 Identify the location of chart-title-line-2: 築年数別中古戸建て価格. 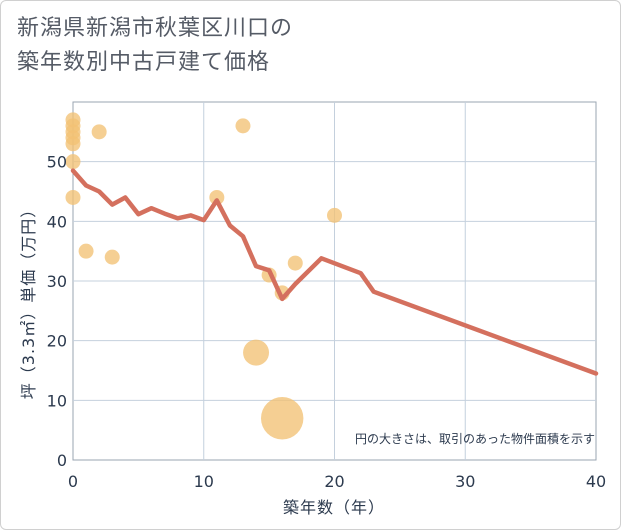
(144, 62).